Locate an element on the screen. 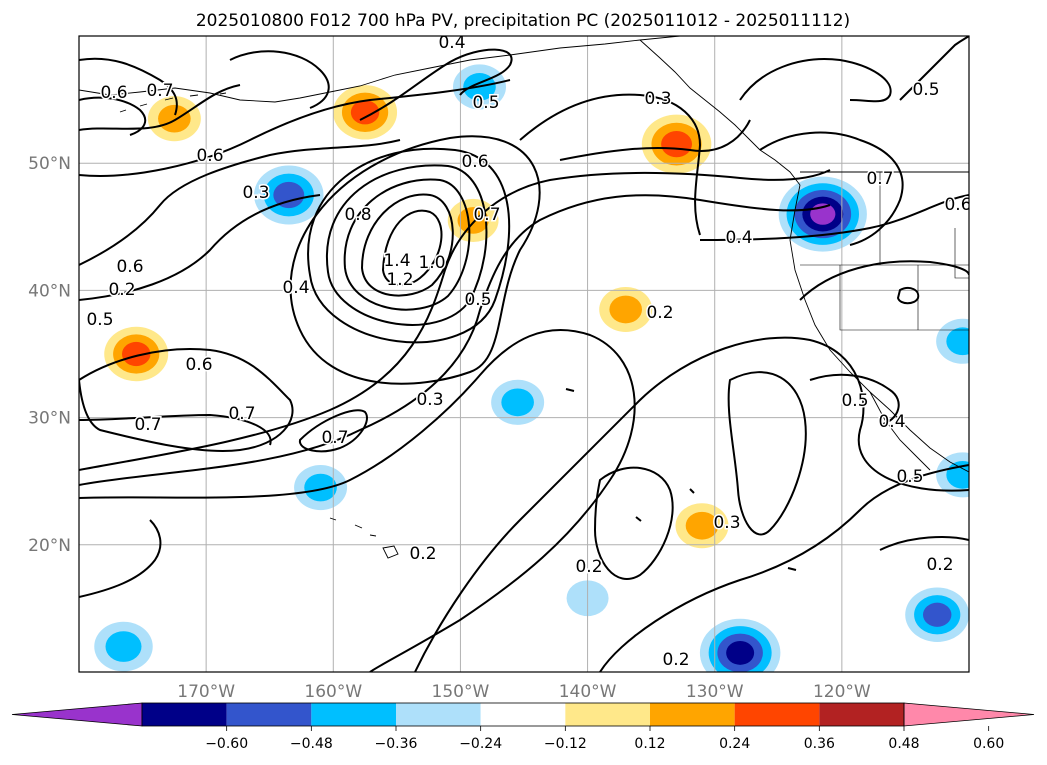 The height and width of the screenshot is (765, 1047). colorbar-frame is located at coordinates (523, 714).